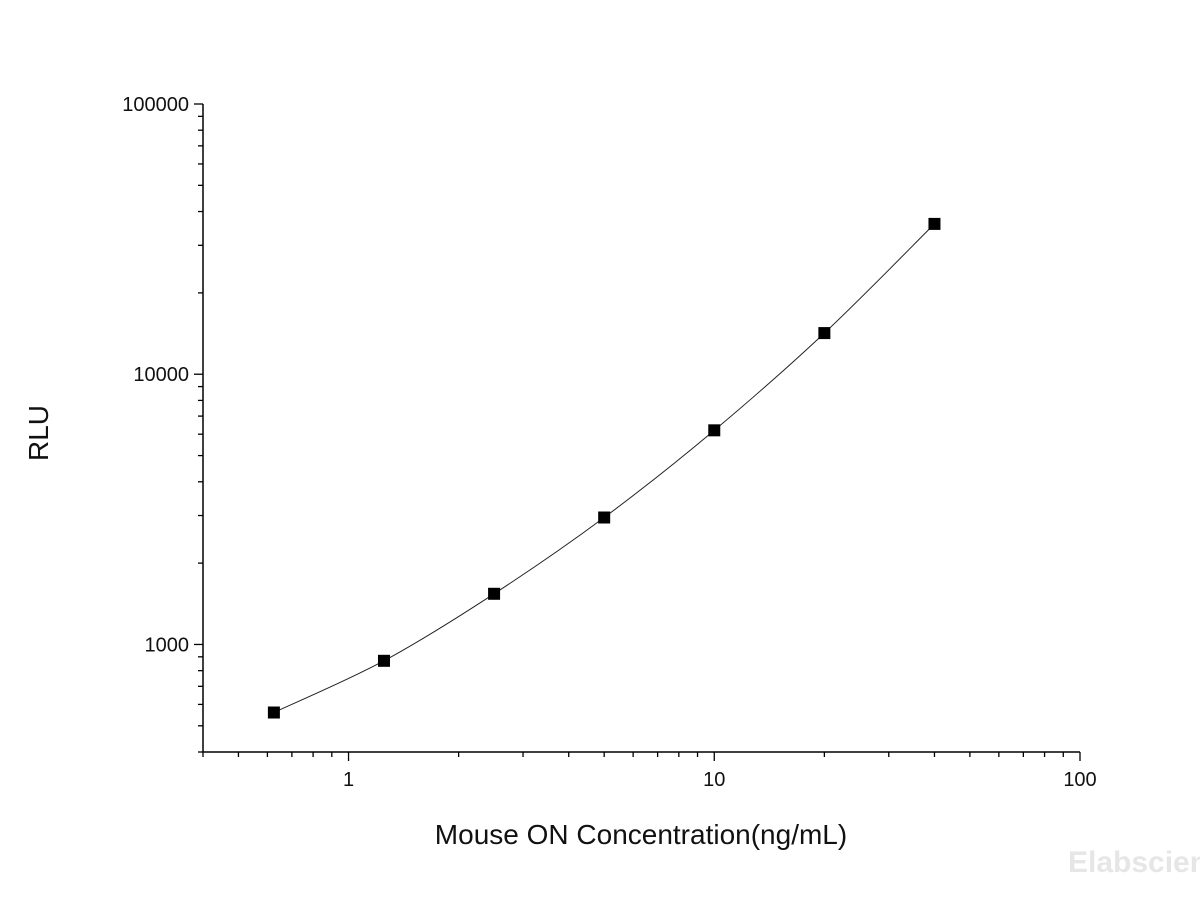  What do you see at coordinates (155, 105) in the screenshot?
I see `y-tick-label: 100000` at bounding box center [155, 105].